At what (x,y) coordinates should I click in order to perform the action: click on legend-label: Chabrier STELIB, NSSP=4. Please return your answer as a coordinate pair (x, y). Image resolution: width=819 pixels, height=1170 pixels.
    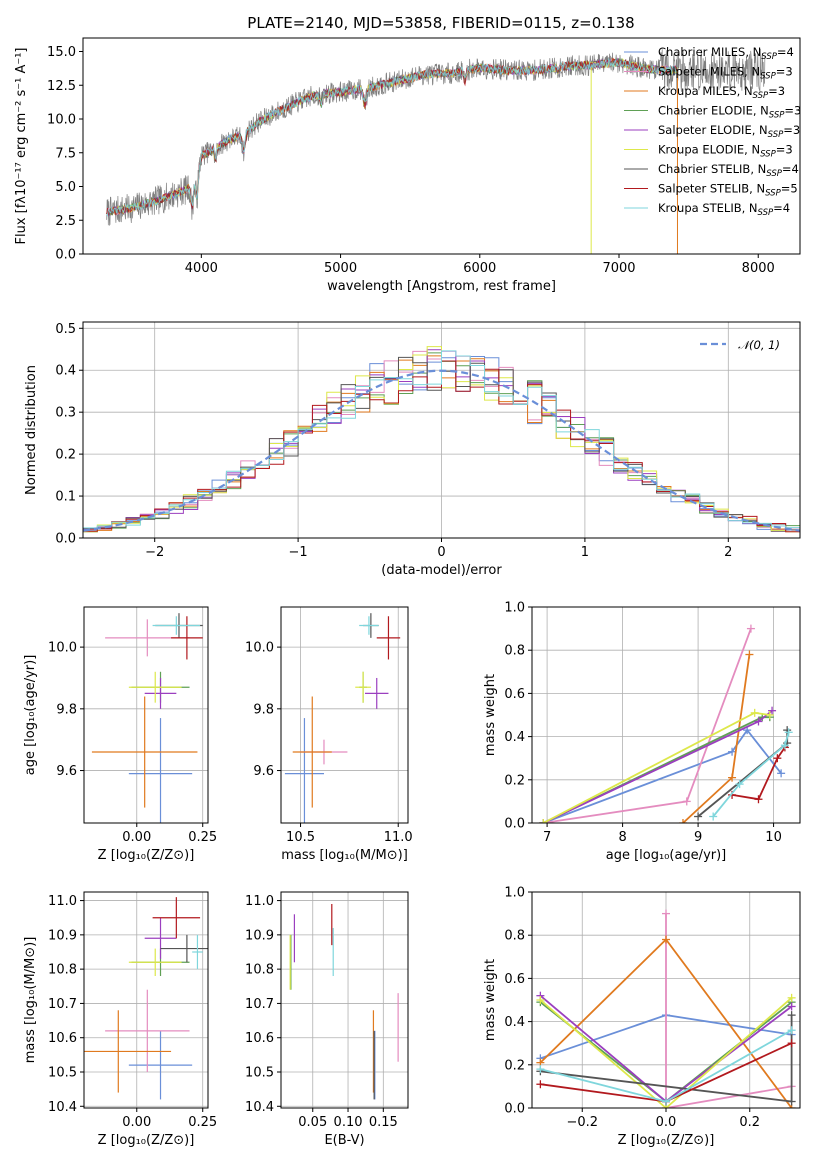
    Looking at the image, I should click on (728, 170).